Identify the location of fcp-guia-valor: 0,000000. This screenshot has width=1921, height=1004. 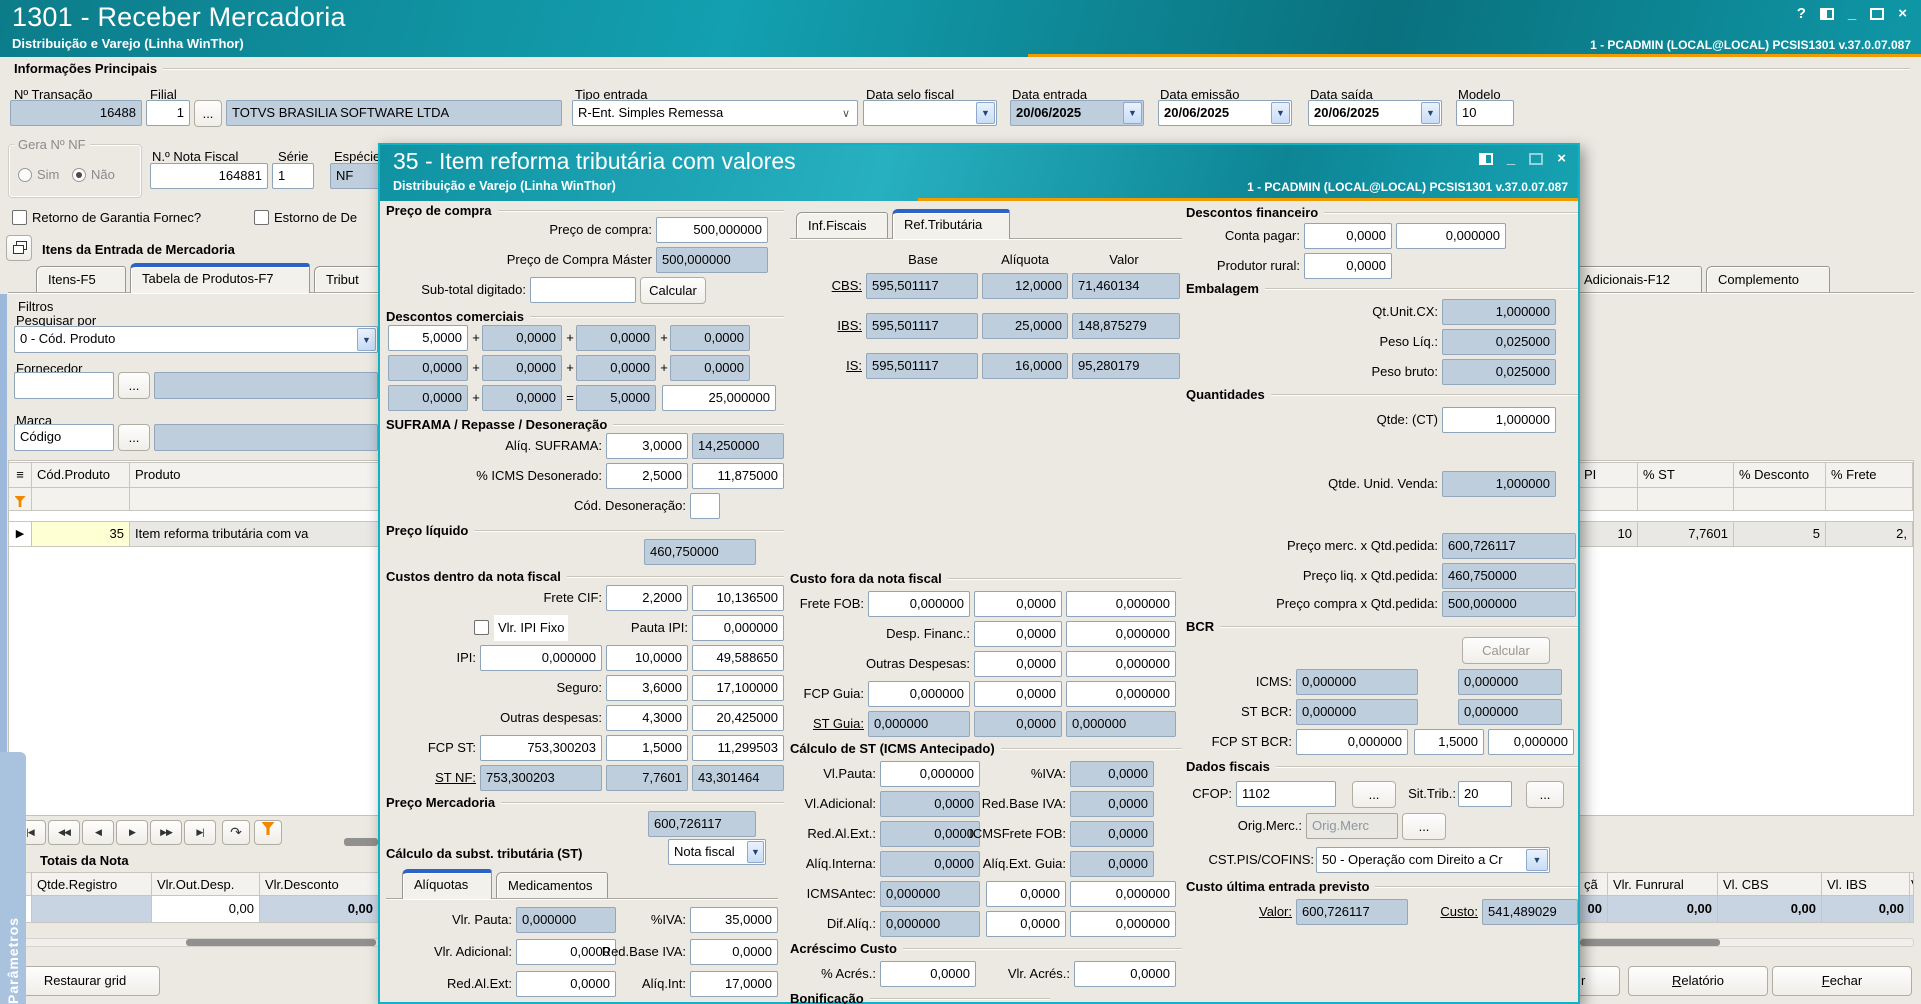
(1121, 694).